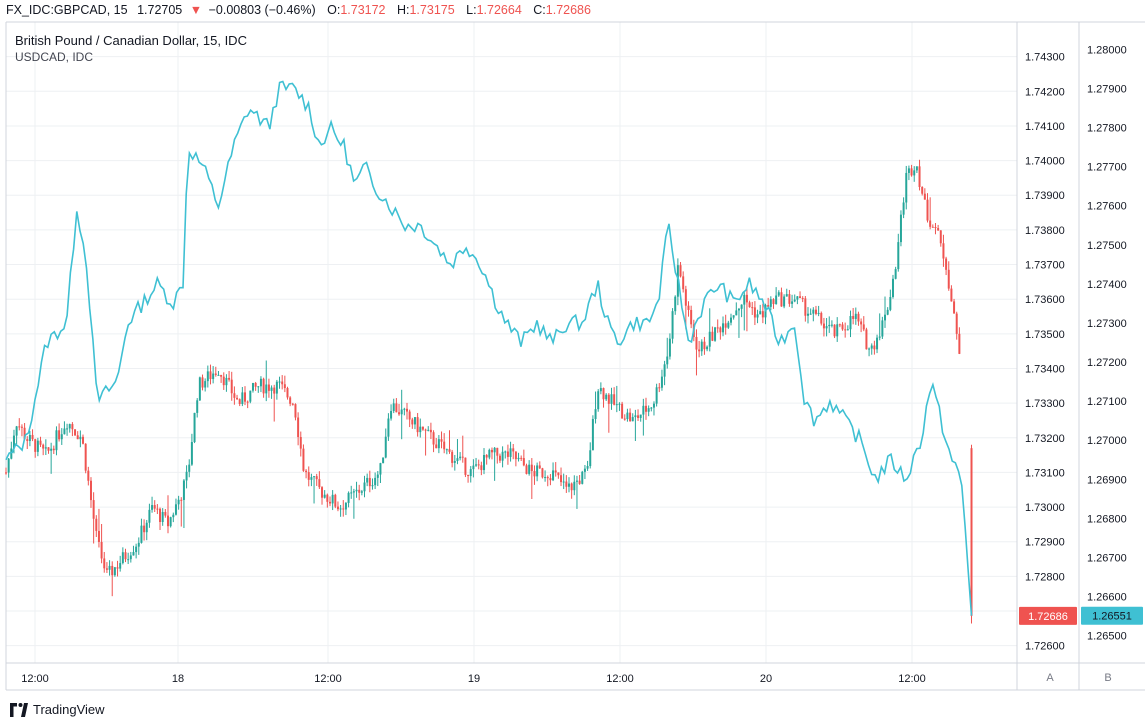 This screenshot has width=1145, height=726. I want to click on y-left-tick-label: 1.73100, so click(1045, 473).